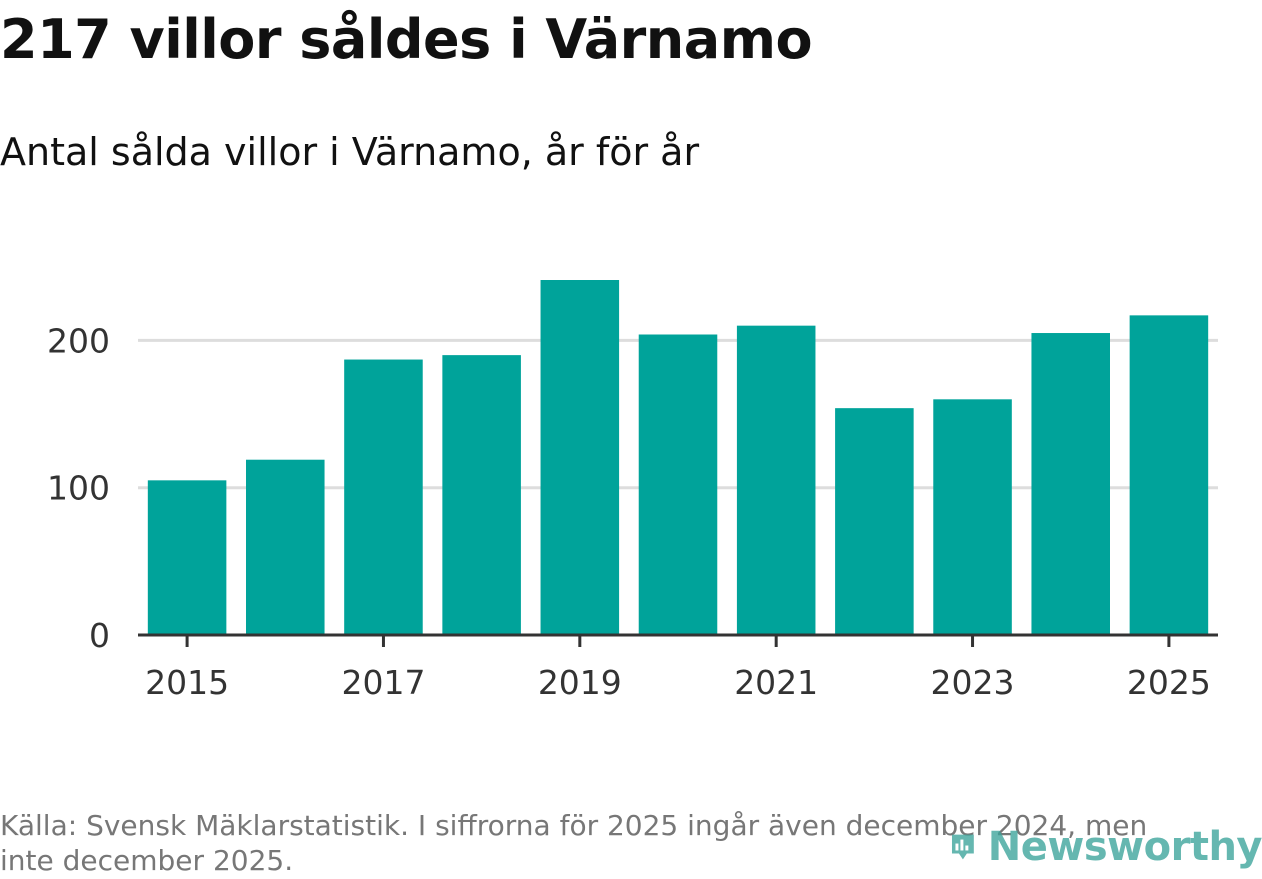 Image resolution: width=1262 pixels, height=879 pixels. Describe the element at coordinates (776, 682) in the screenshot. I see `x-tick-label-2021: 2021` at that location.